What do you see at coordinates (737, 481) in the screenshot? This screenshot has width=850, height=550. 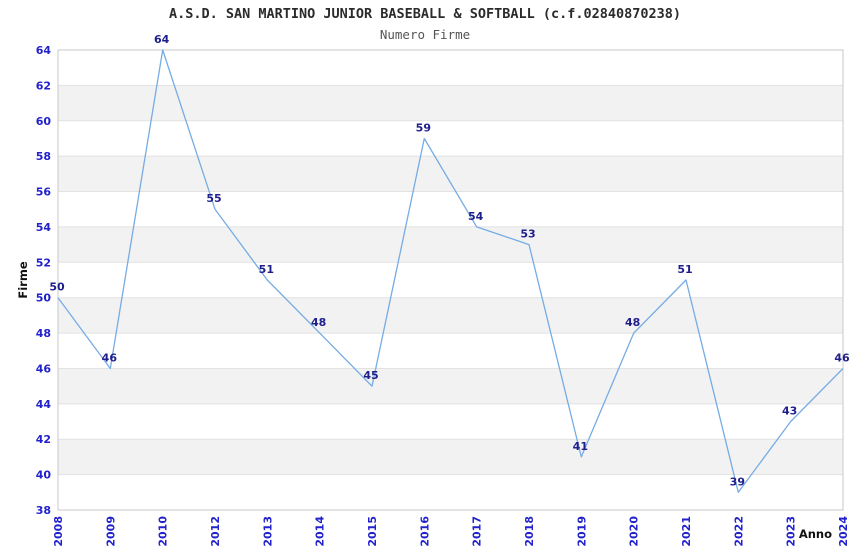 I see `data-point-label: 39` at bounding box center [737, 481].